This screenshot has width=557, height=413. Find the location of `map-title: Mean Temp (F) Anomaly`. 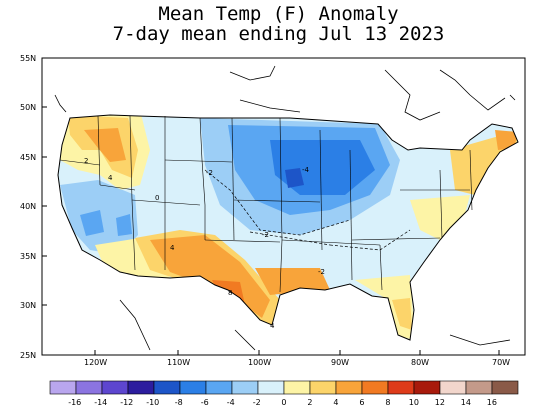

map-title: Mean Temp (F) Anomaly is located at coordinates (278, 14).